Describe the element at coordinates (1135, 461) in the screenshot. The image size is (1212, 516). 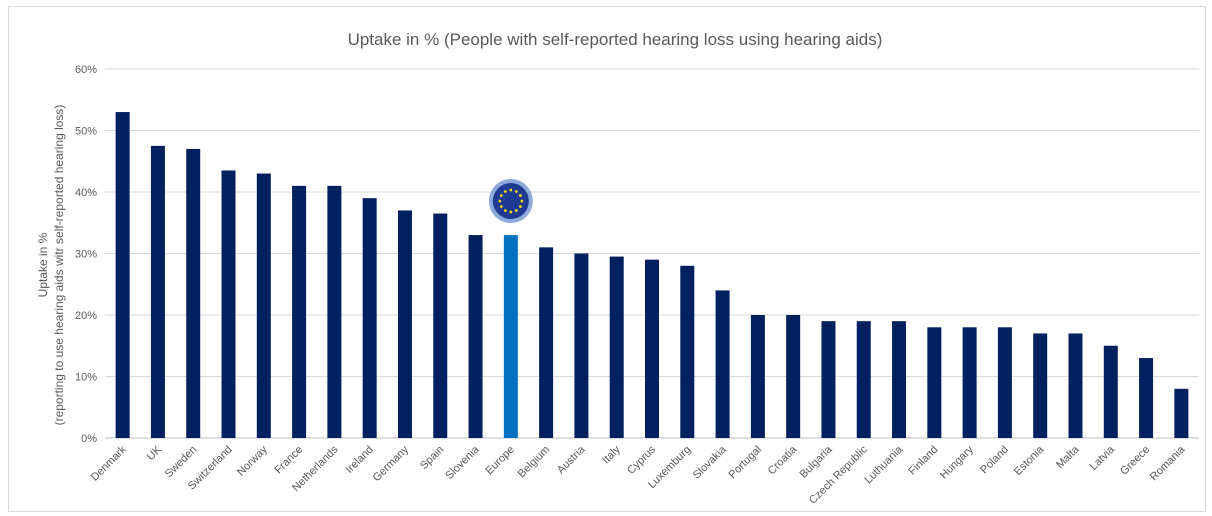
I see `x-tick-label: Greece` at that location.